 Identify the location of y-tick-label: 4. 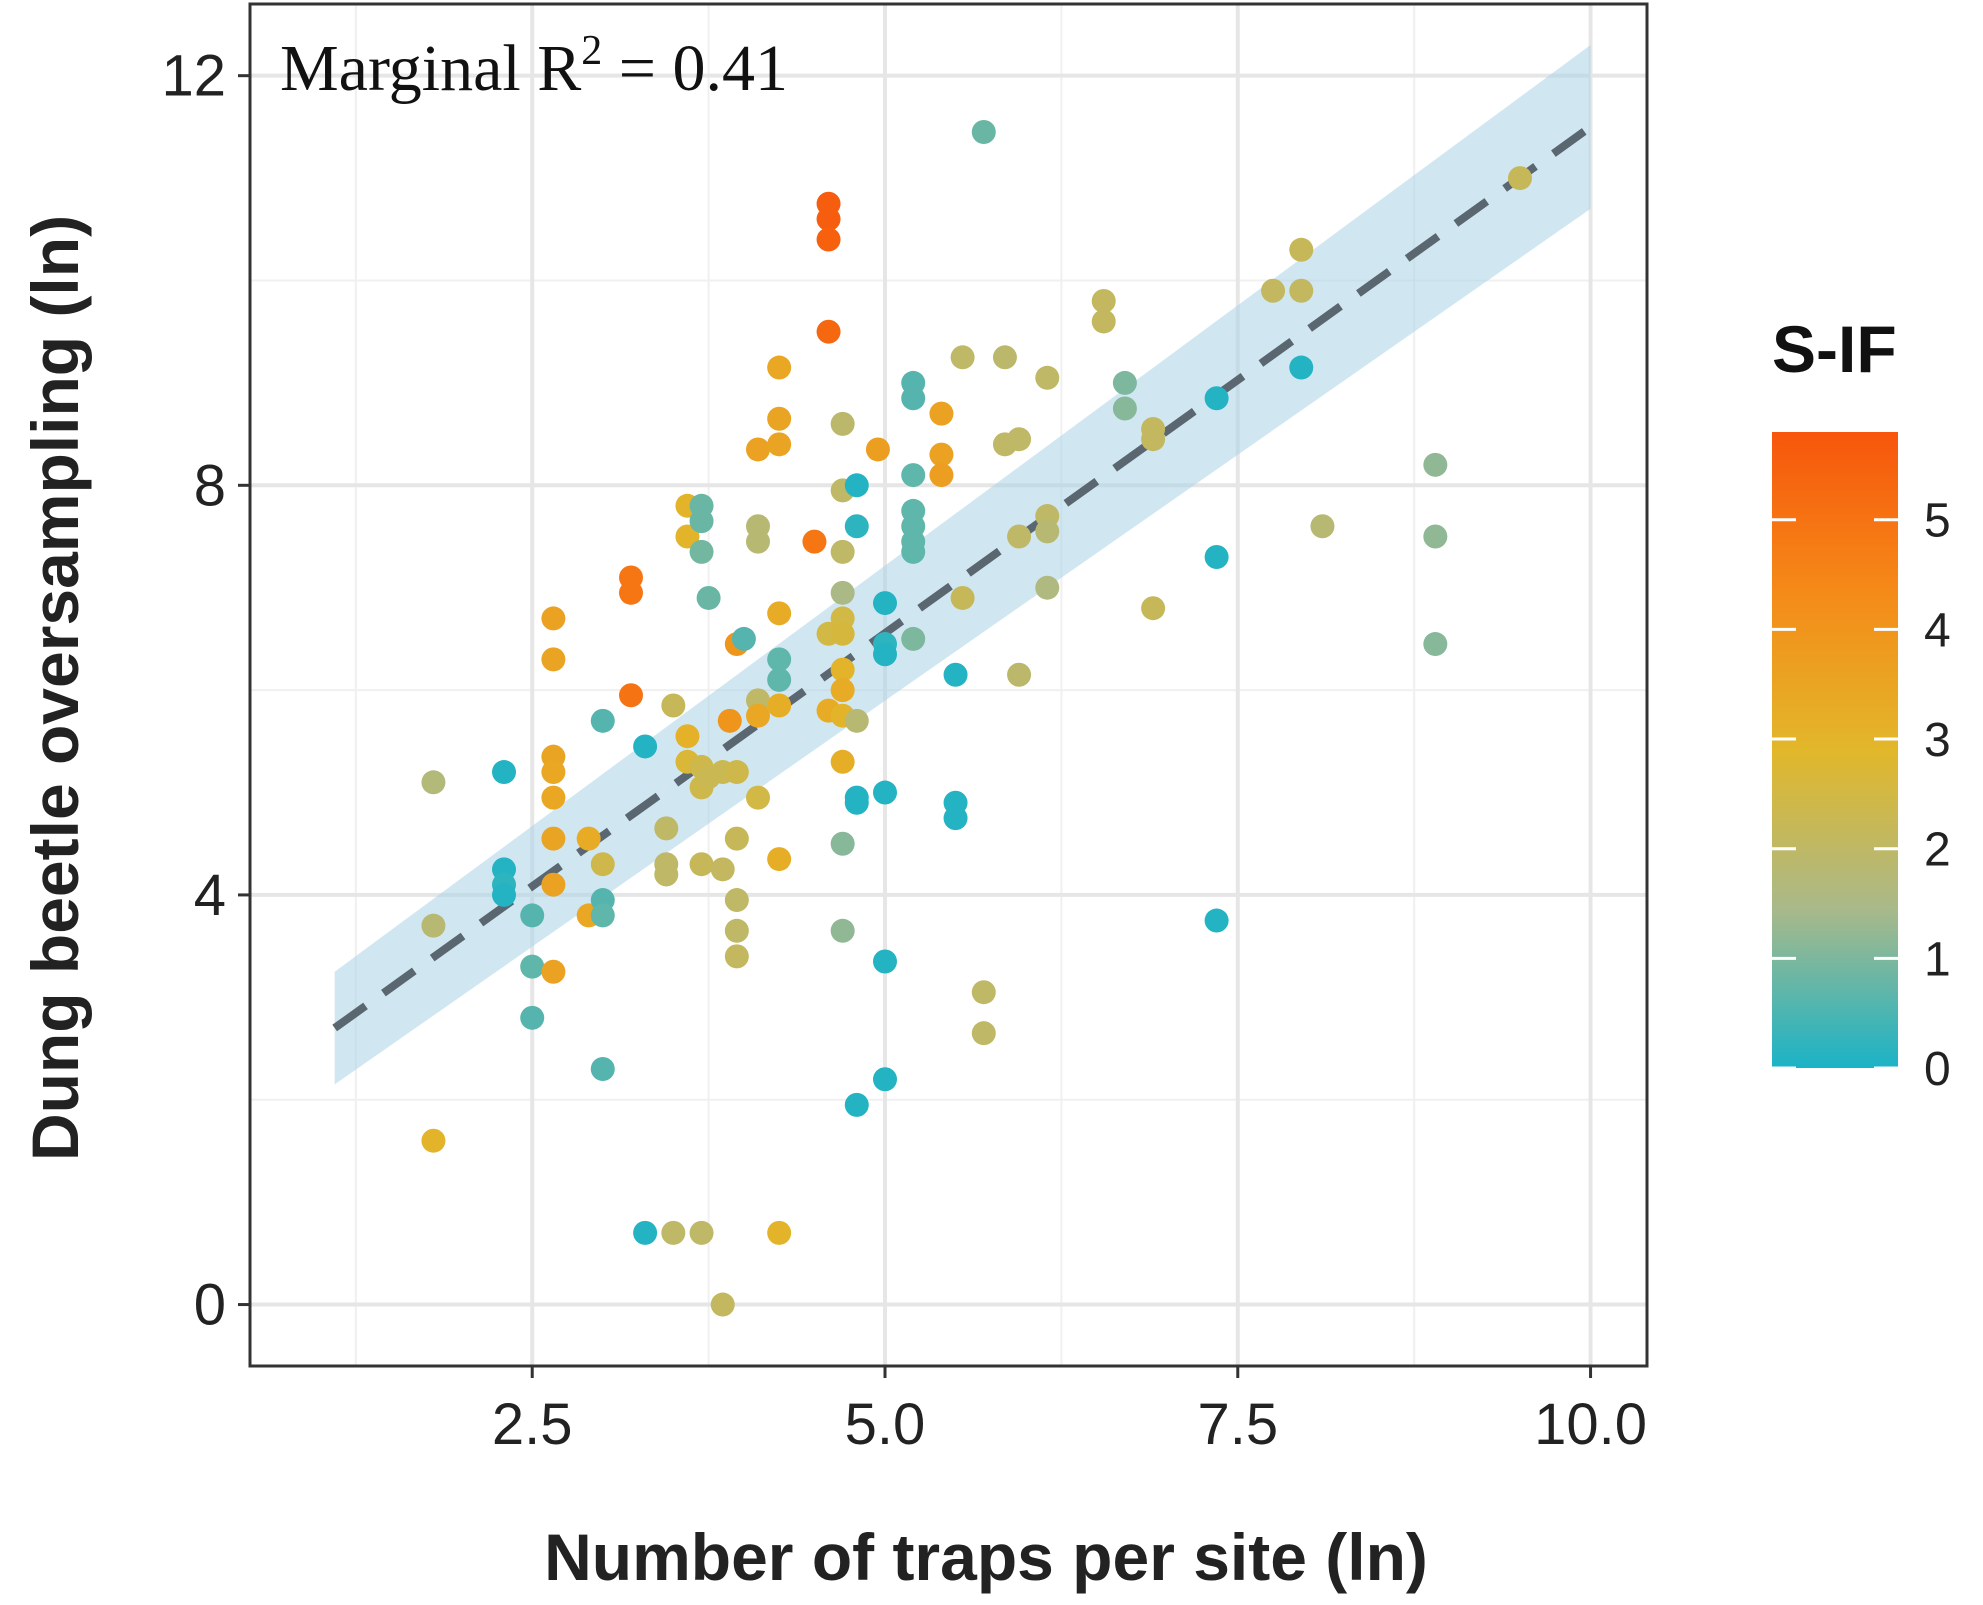
(210, 895).